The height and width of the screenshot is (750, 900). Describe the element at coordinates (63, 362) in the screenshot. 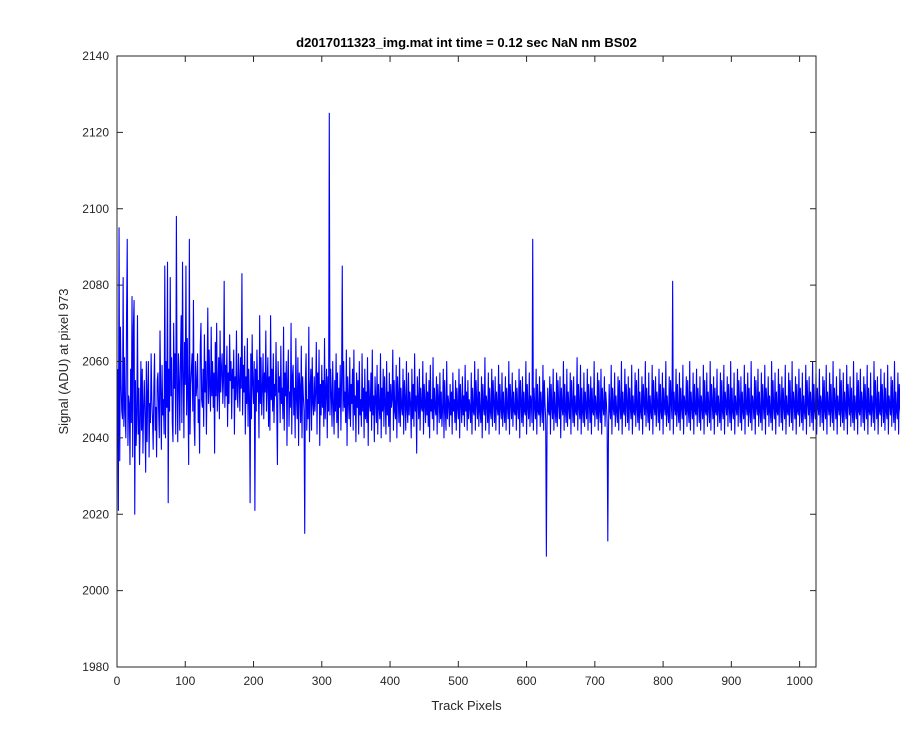

I see `y-axis-label: Signal (ADU) at pixel 973` at that location.